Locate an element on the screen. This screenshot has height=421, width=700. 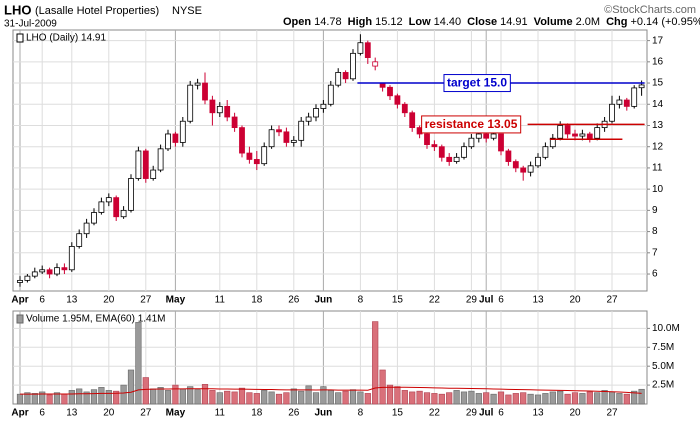
legend: Volume 1.95M, EMA(60) 1.41M is located at coordinates (96, 319).